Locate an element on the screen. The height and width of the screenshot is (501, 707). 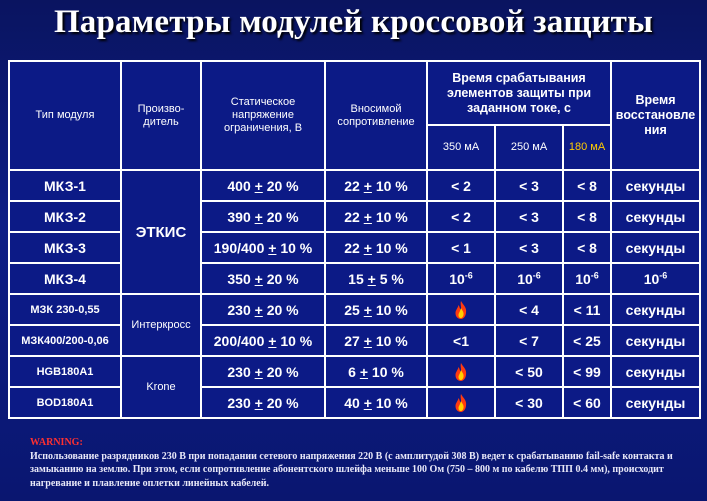
maker-etkis: ЭТКИС is located at coordinates (161, 232).